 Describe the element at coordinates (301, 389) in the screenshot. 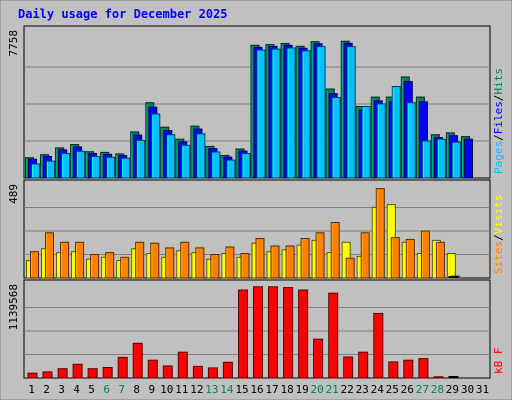

I see `x-tick-label-day-19: 19` at that location.